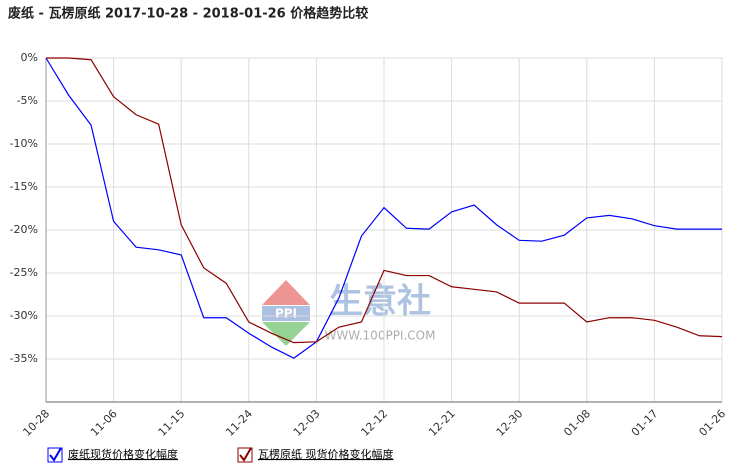  Describe the element at coordinates (645, 423) in the screenshot. I see `x-tick-label: 01-17` at that location.